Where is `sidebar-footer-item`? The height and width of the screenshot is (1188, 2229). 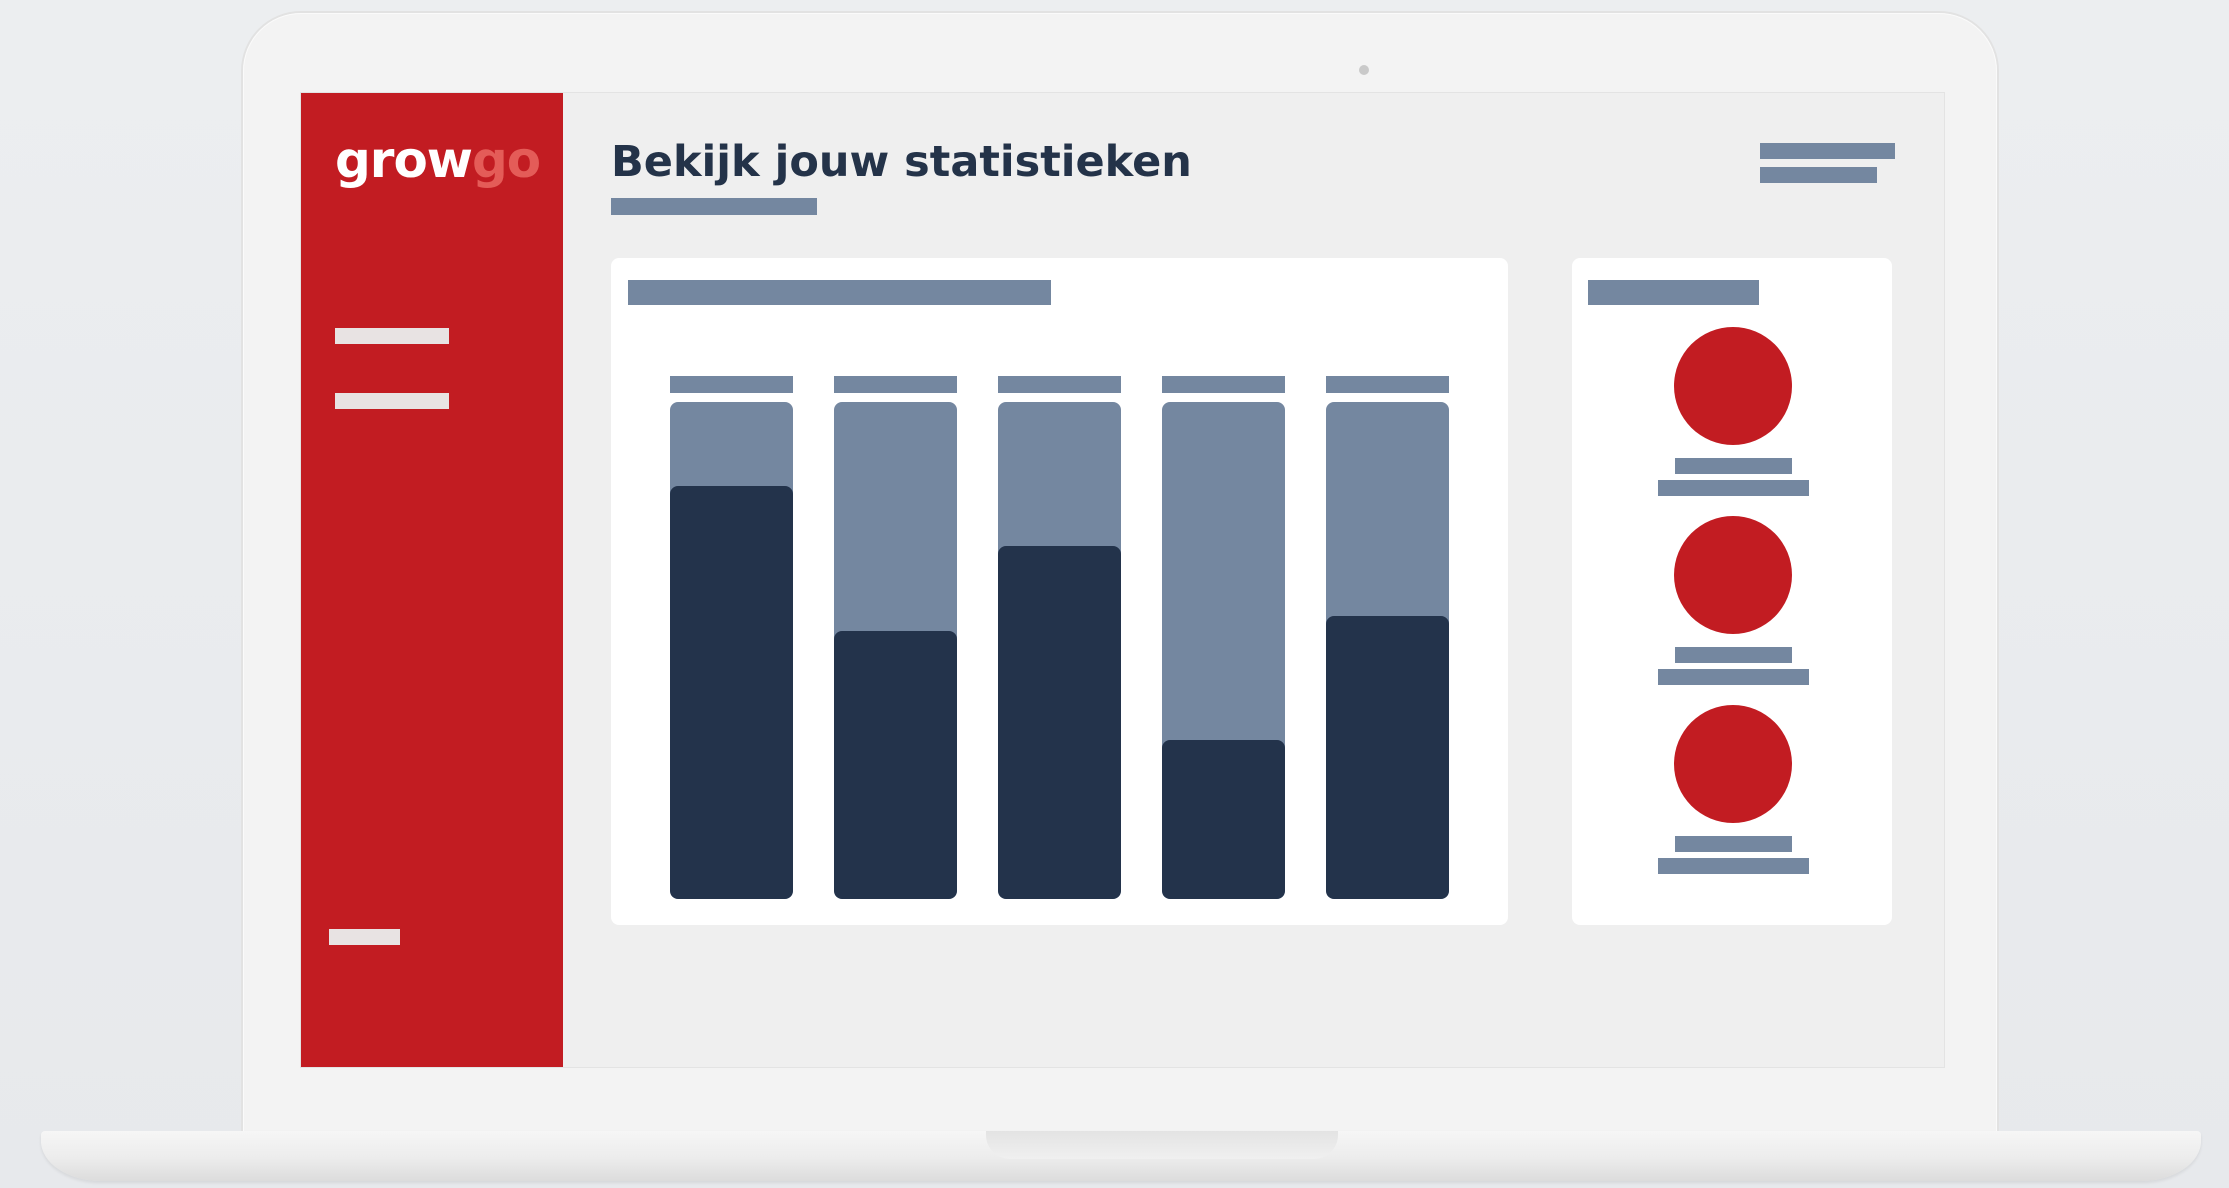 sidebar-footer-item is located at coordinates (364, 937).